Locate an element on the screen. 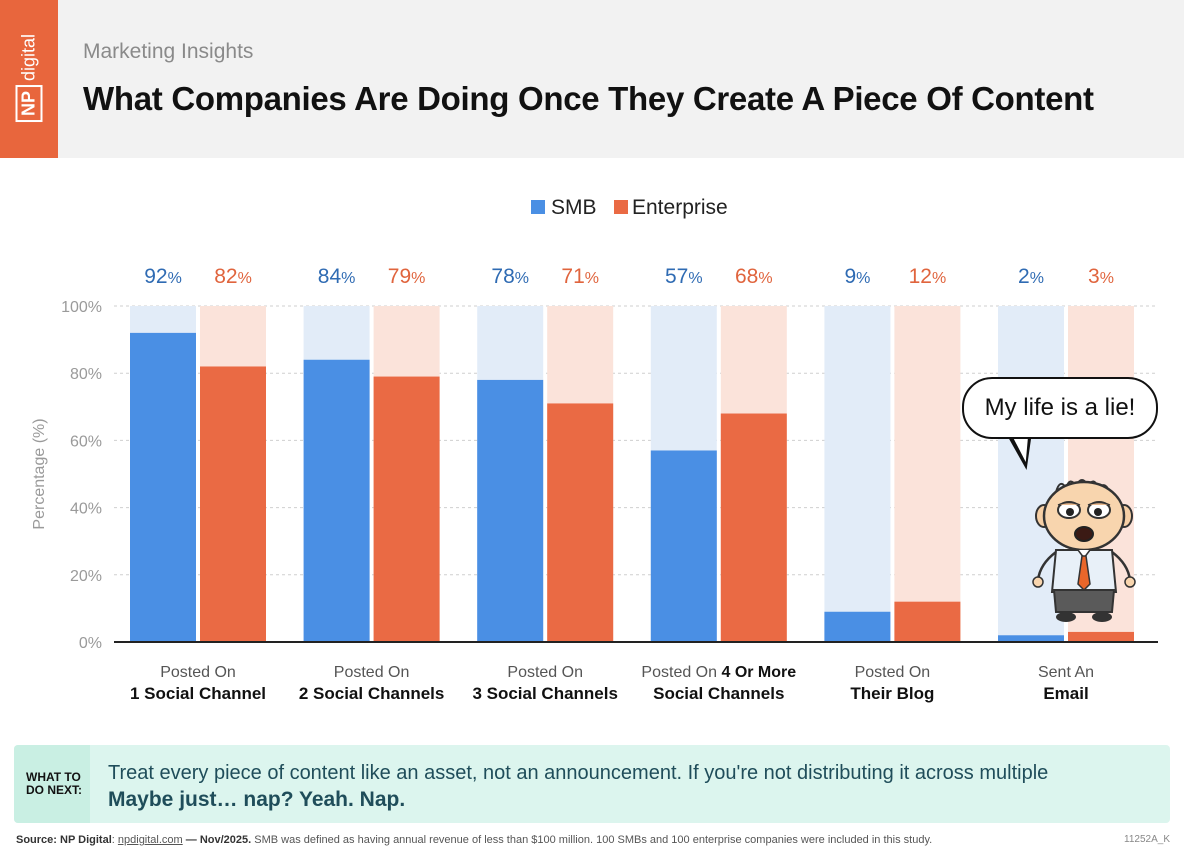  y-tick-label: 0% is located at coordinates (90, 643).